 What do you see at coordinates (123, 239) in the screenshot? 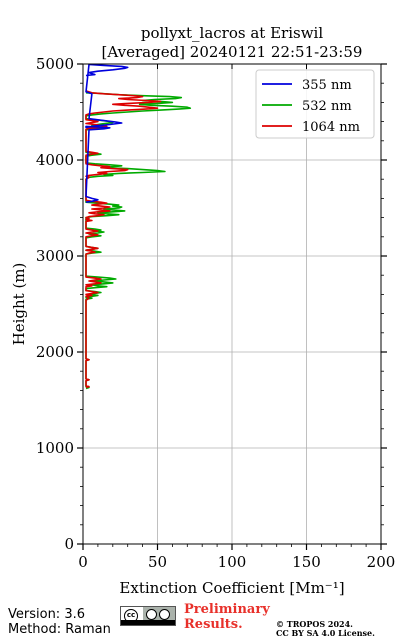
I see `series-line-1064-nm` at bounding box center [123, 239].